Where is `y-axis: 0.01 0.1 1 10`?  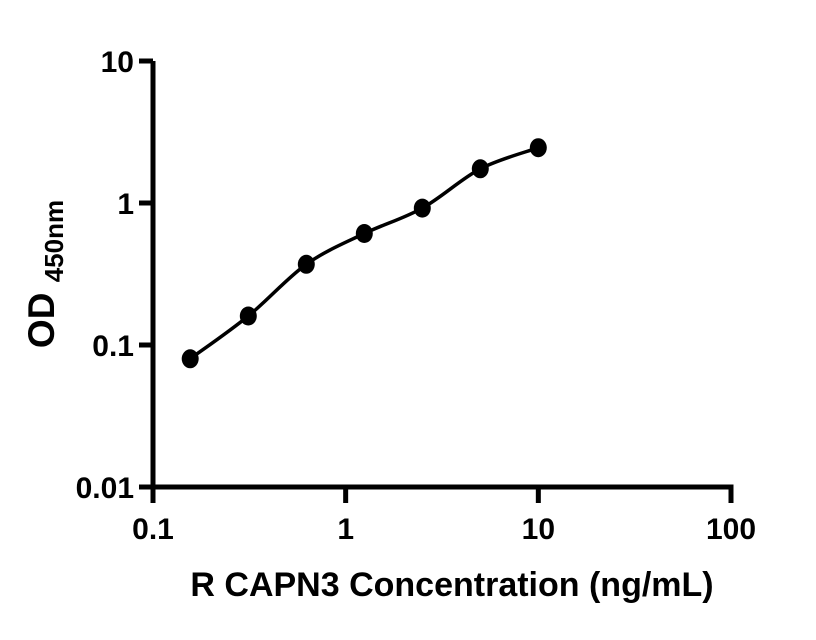 y-axis: 0.01 0.1 1 10 is located at coordinates (116, 275).